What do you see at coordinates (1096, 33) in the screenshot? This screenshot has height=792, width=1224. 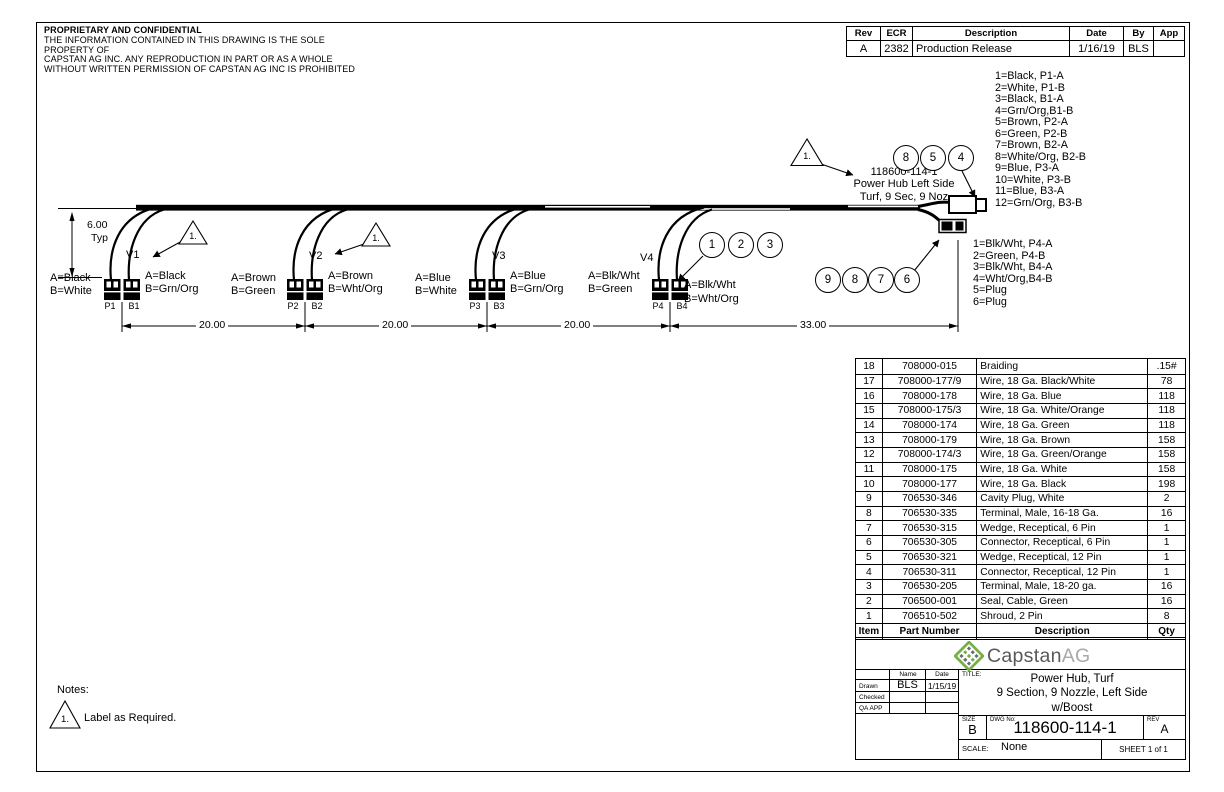 I see `rev-header: Date` at bounding box center [1096, 33].